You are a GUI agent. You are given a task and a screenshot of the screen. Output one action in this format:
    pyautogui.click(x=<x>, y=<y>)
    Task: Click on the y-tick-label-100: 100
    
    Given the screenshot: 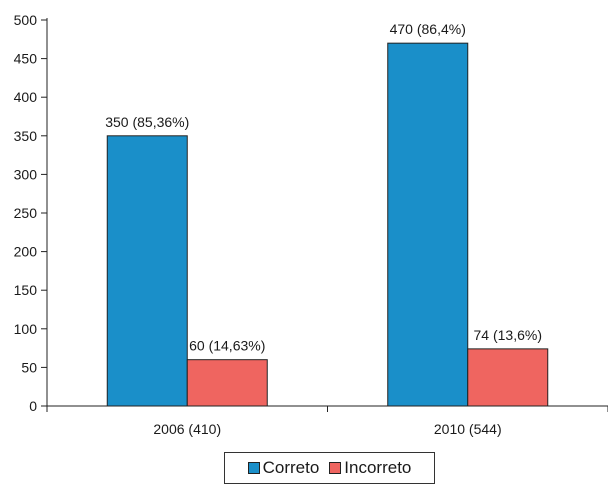 What is the action you would take?
    pyautogui.click(x=26, y=329)
    